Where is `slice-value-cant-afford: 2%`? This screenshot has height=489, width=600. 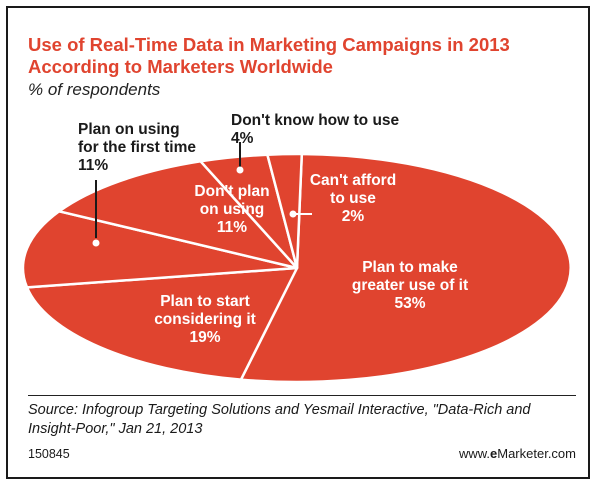
slice-value-cant-afford: 2% is located at coordinates (353, 216).